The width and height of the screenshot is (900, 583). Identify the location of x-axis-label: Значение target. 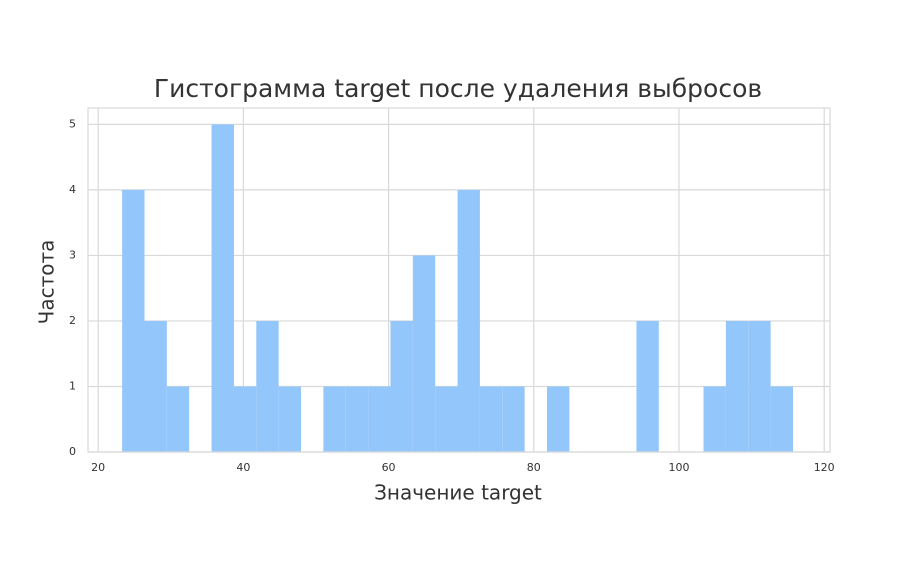
(458, 493).